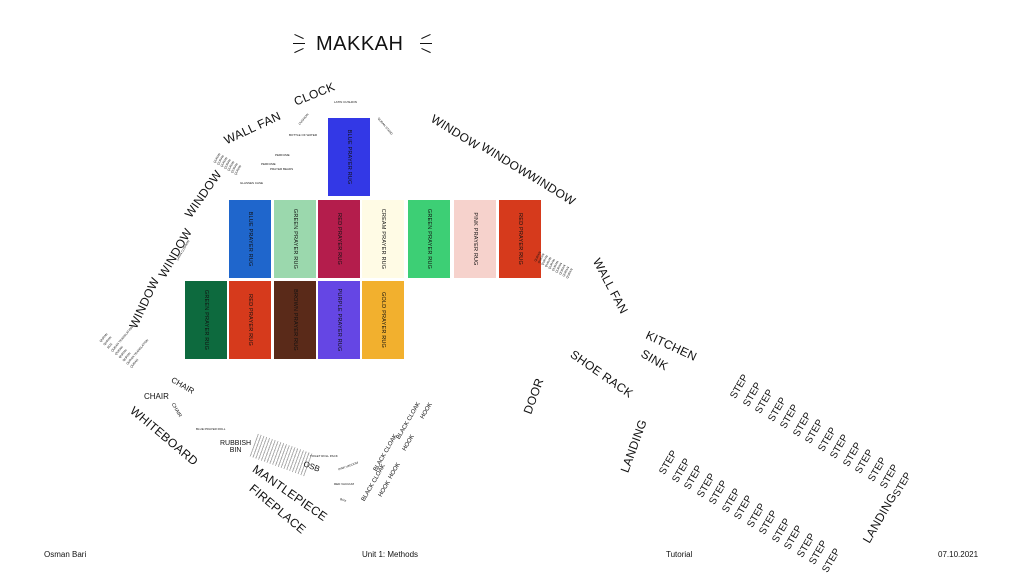 This screenshot has width=1024, height=576. I want to click on rug-label: CREAM PRAYER RUG, so click(383, 239).